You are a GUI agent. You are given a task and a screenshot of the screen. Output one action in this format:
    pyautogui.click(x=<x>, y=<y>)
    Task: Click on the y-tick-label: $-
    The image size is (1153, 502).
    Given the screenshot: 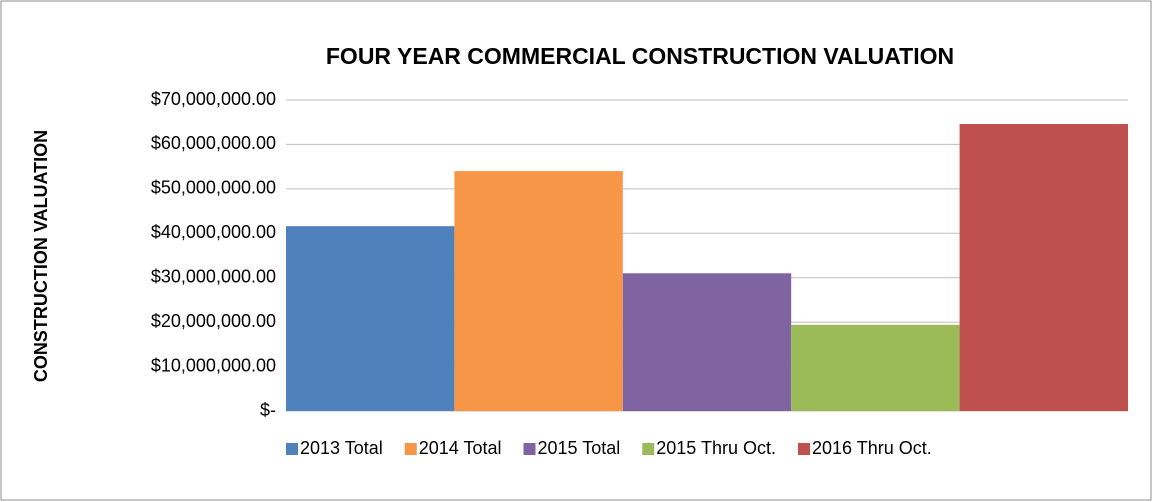 What is the action you would take?
    pyautogui.click(x=268, y=410)
    